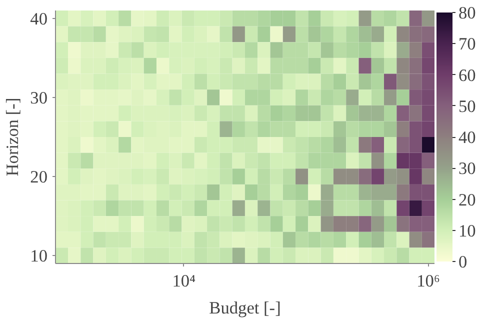 This screenshot has width=480, height=320. I want to click on y-axis-title: Horizon [-], so click(12, 137).